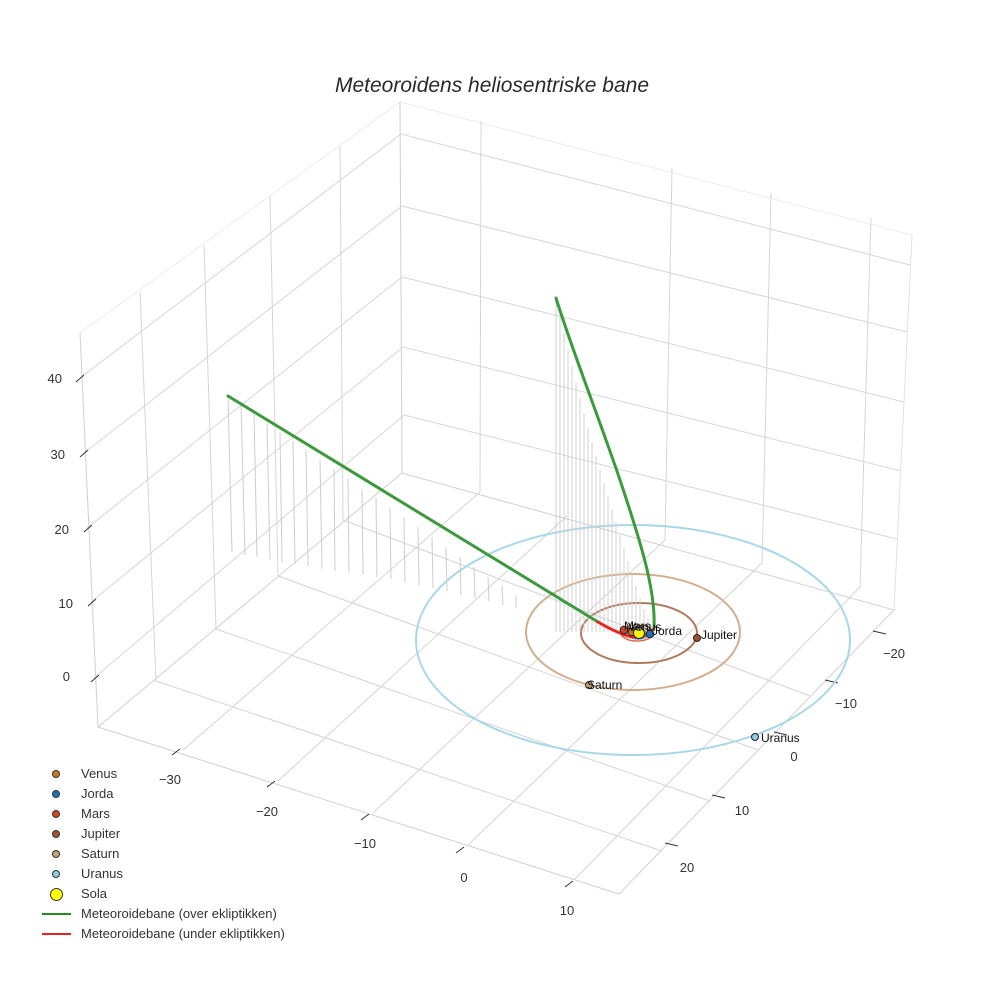  I want to click on saturn-marker, so click(589, 685).